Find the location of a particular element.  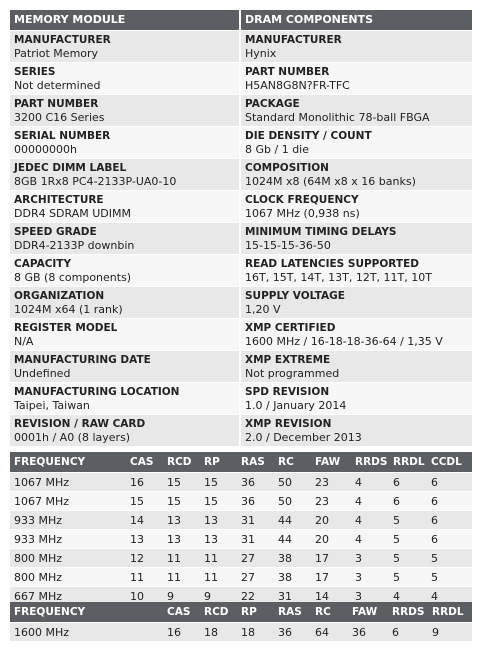

module-field-value: 1024M x64 (1 rank) is located at coordinates (68, 309).